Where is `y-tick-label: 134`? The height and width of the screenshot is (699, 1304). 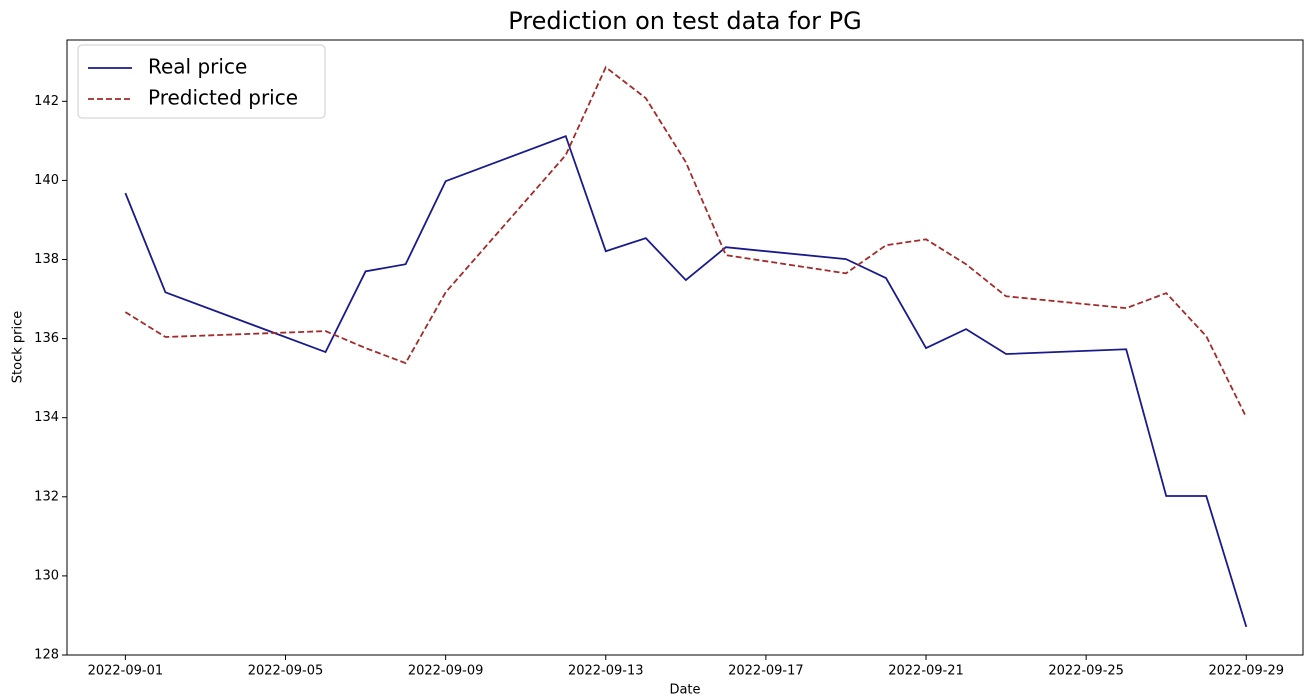 y-tick-label: 134 is located at coordinates (46, 417).